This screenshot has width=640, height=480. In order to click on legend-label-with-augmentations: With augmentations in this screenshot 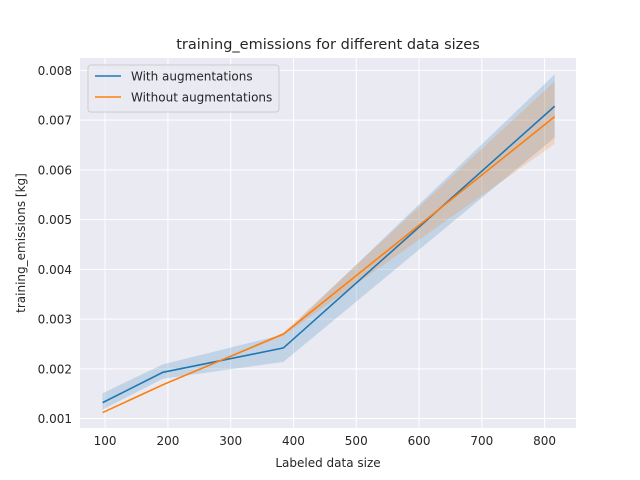, I will do `click(192, 77)`.